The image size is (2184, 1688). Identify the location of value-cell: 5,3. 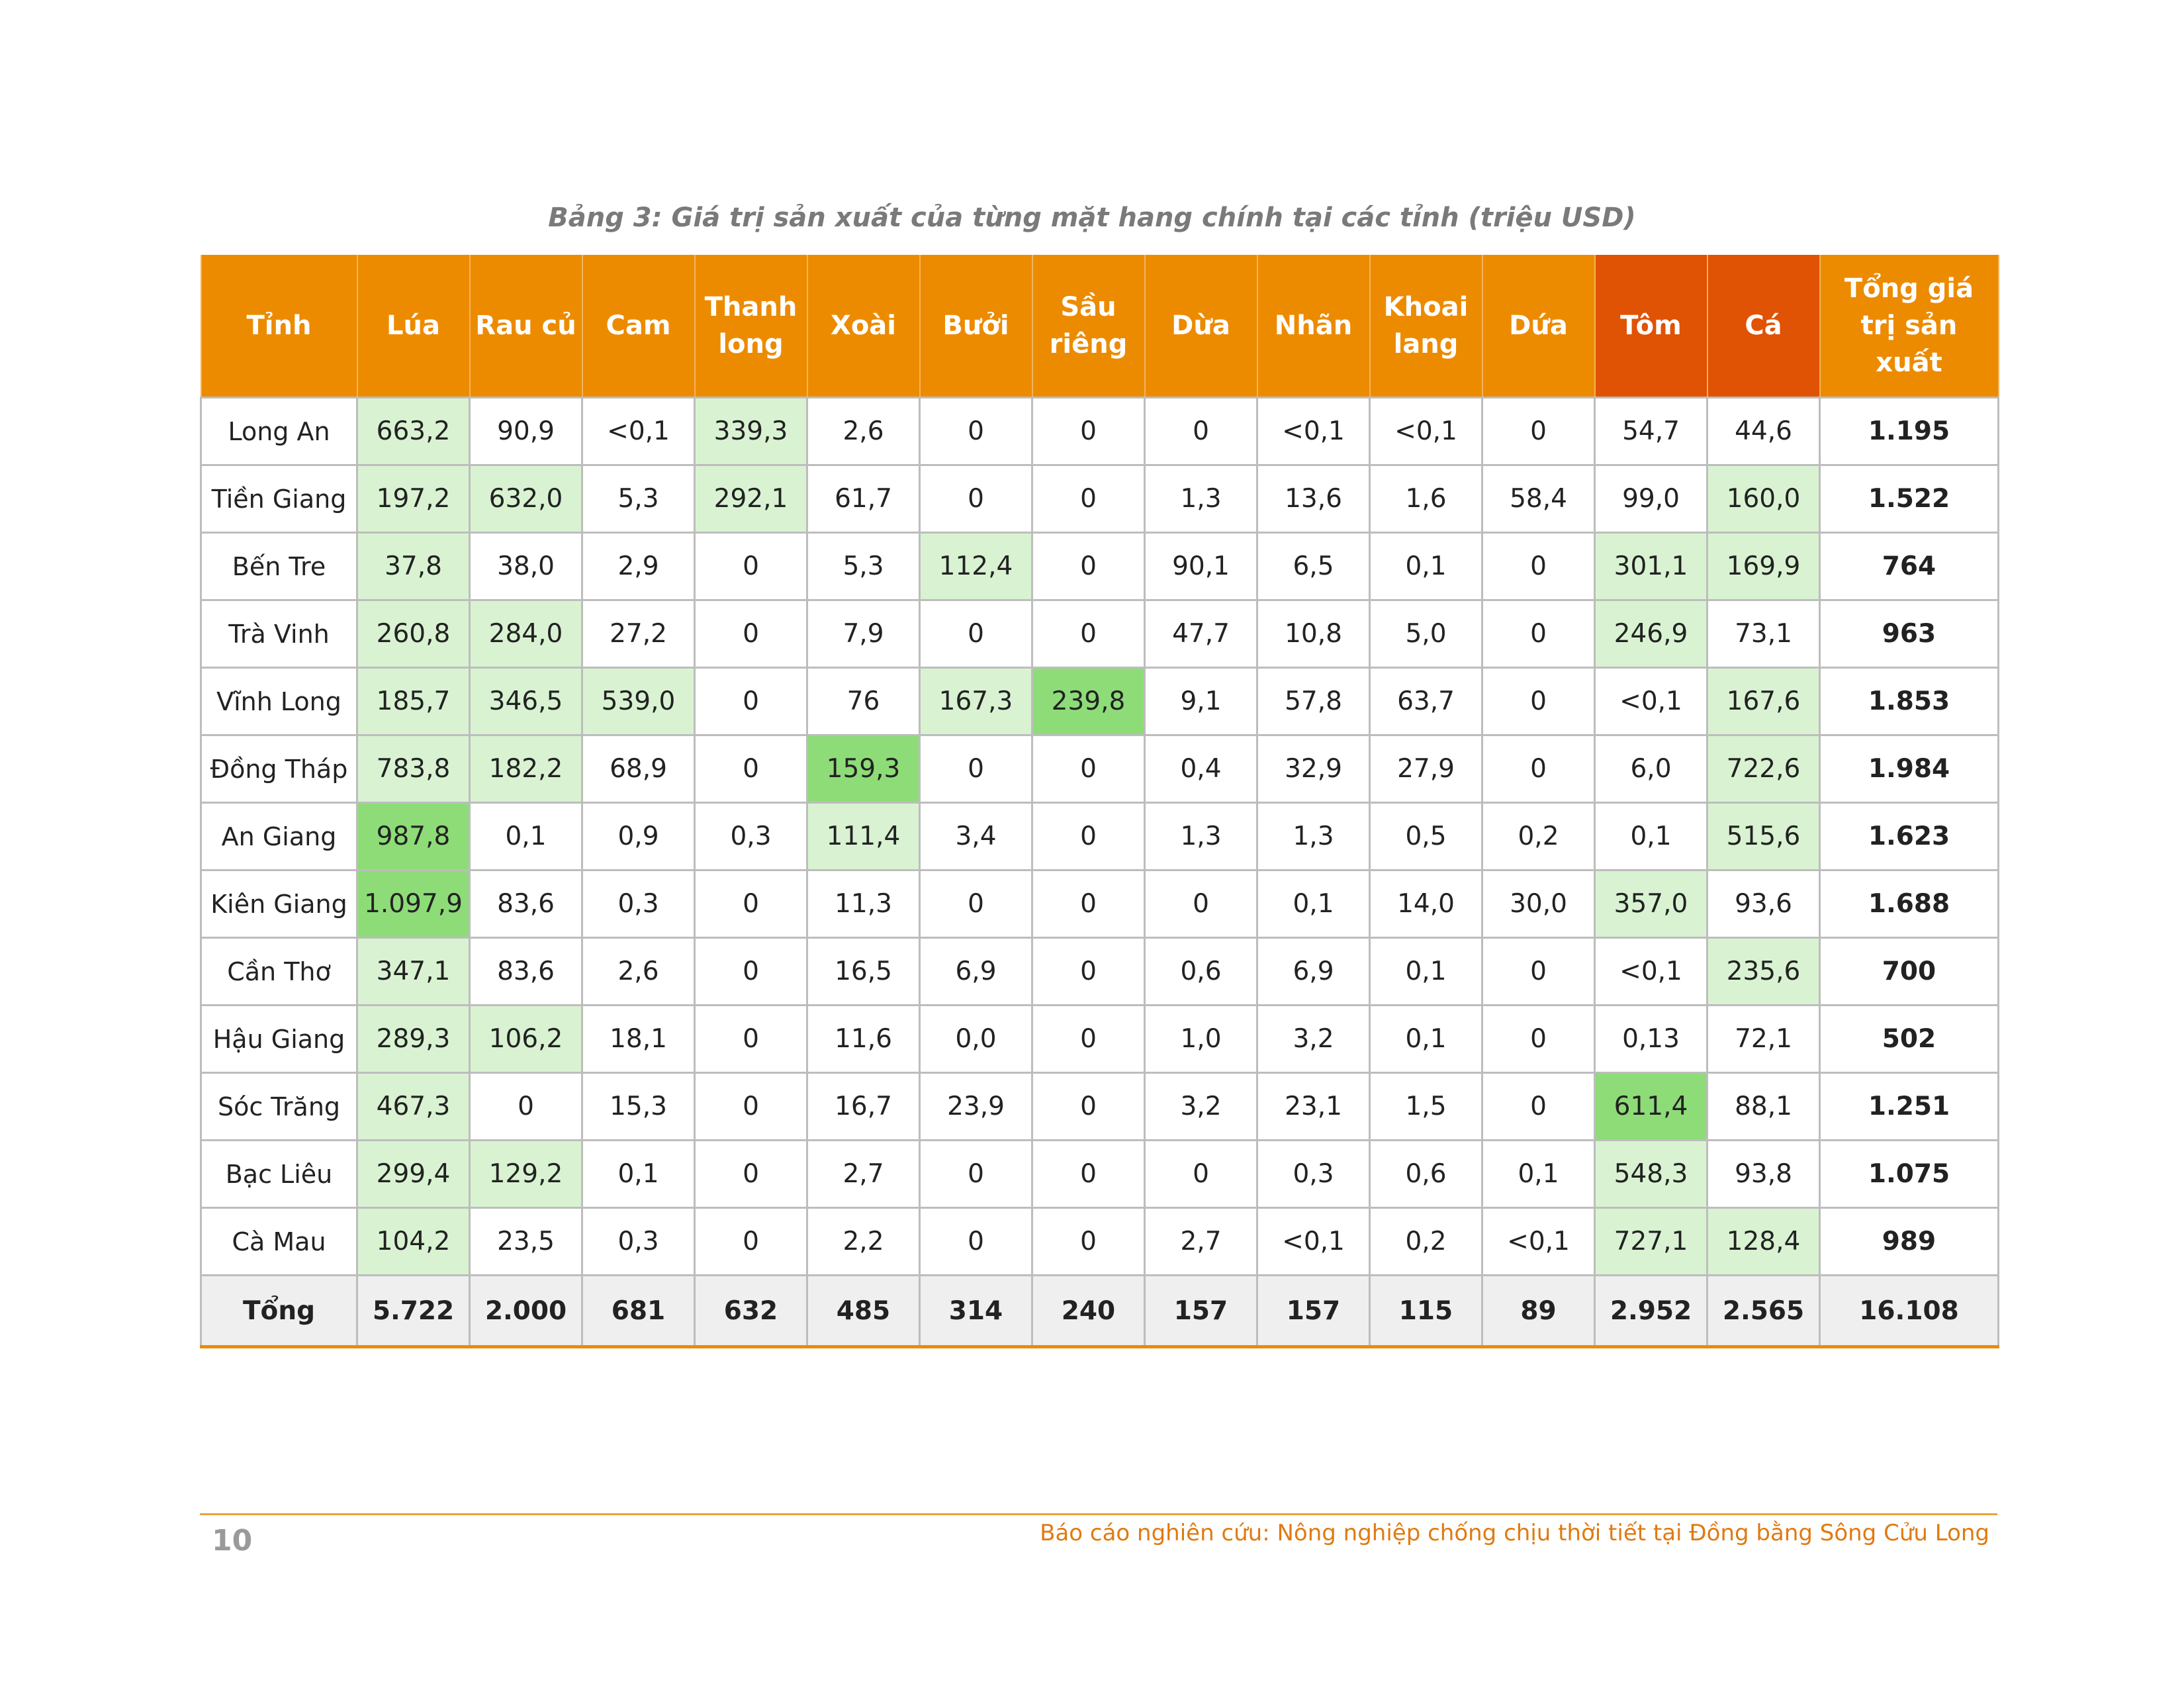
(863, 566).